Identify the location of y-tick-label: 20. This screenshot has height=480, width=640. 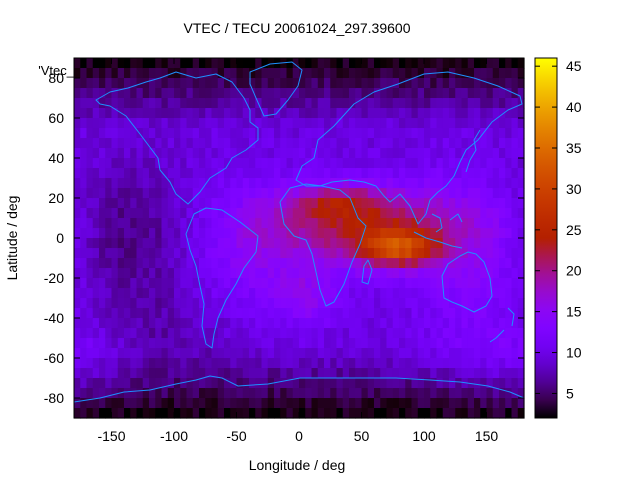
(56, 198).